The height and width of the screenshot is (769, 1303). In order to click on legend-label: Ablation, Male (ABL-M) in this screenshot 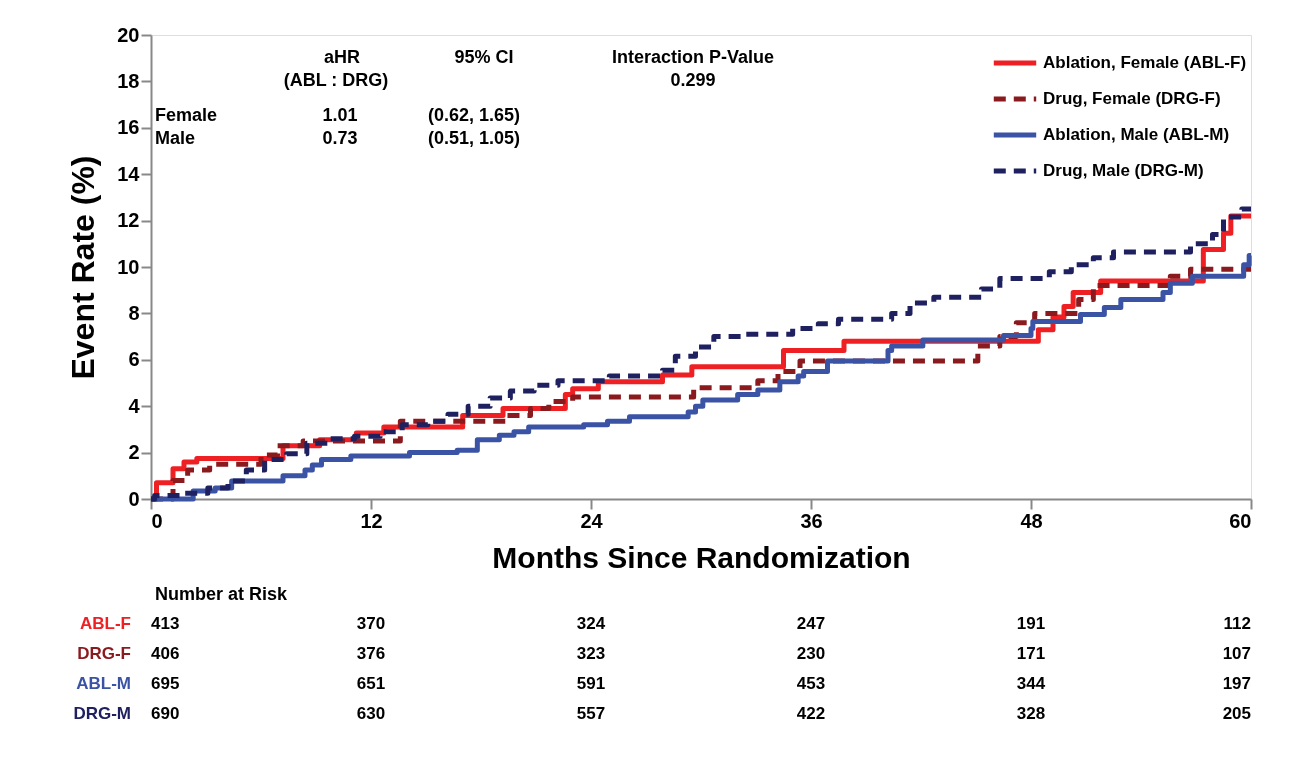, I will do `click(1136, 134)`.